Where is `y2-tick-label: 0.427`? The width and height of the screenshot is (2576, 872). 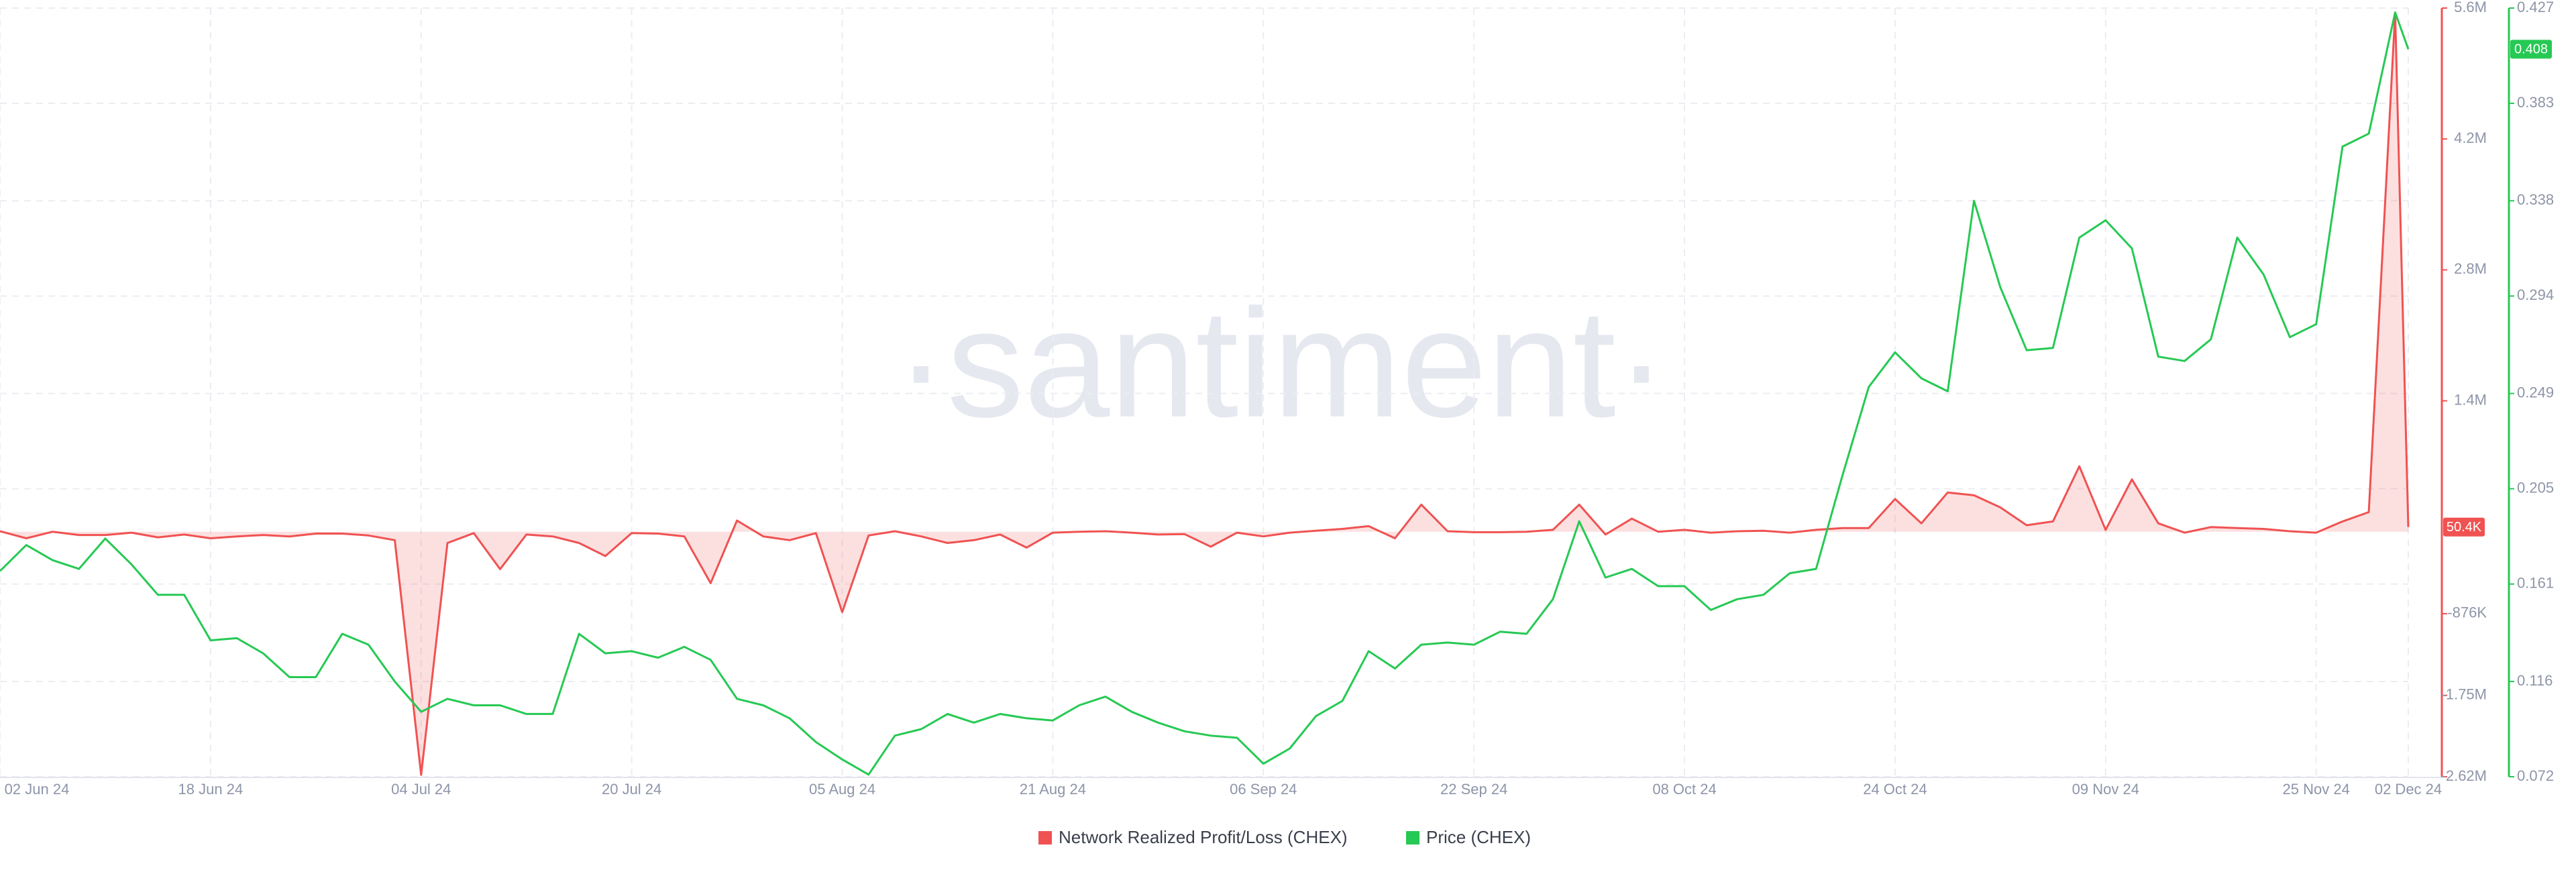 y2-tick-label: 0.427 is located at coordinates (2535, 8).